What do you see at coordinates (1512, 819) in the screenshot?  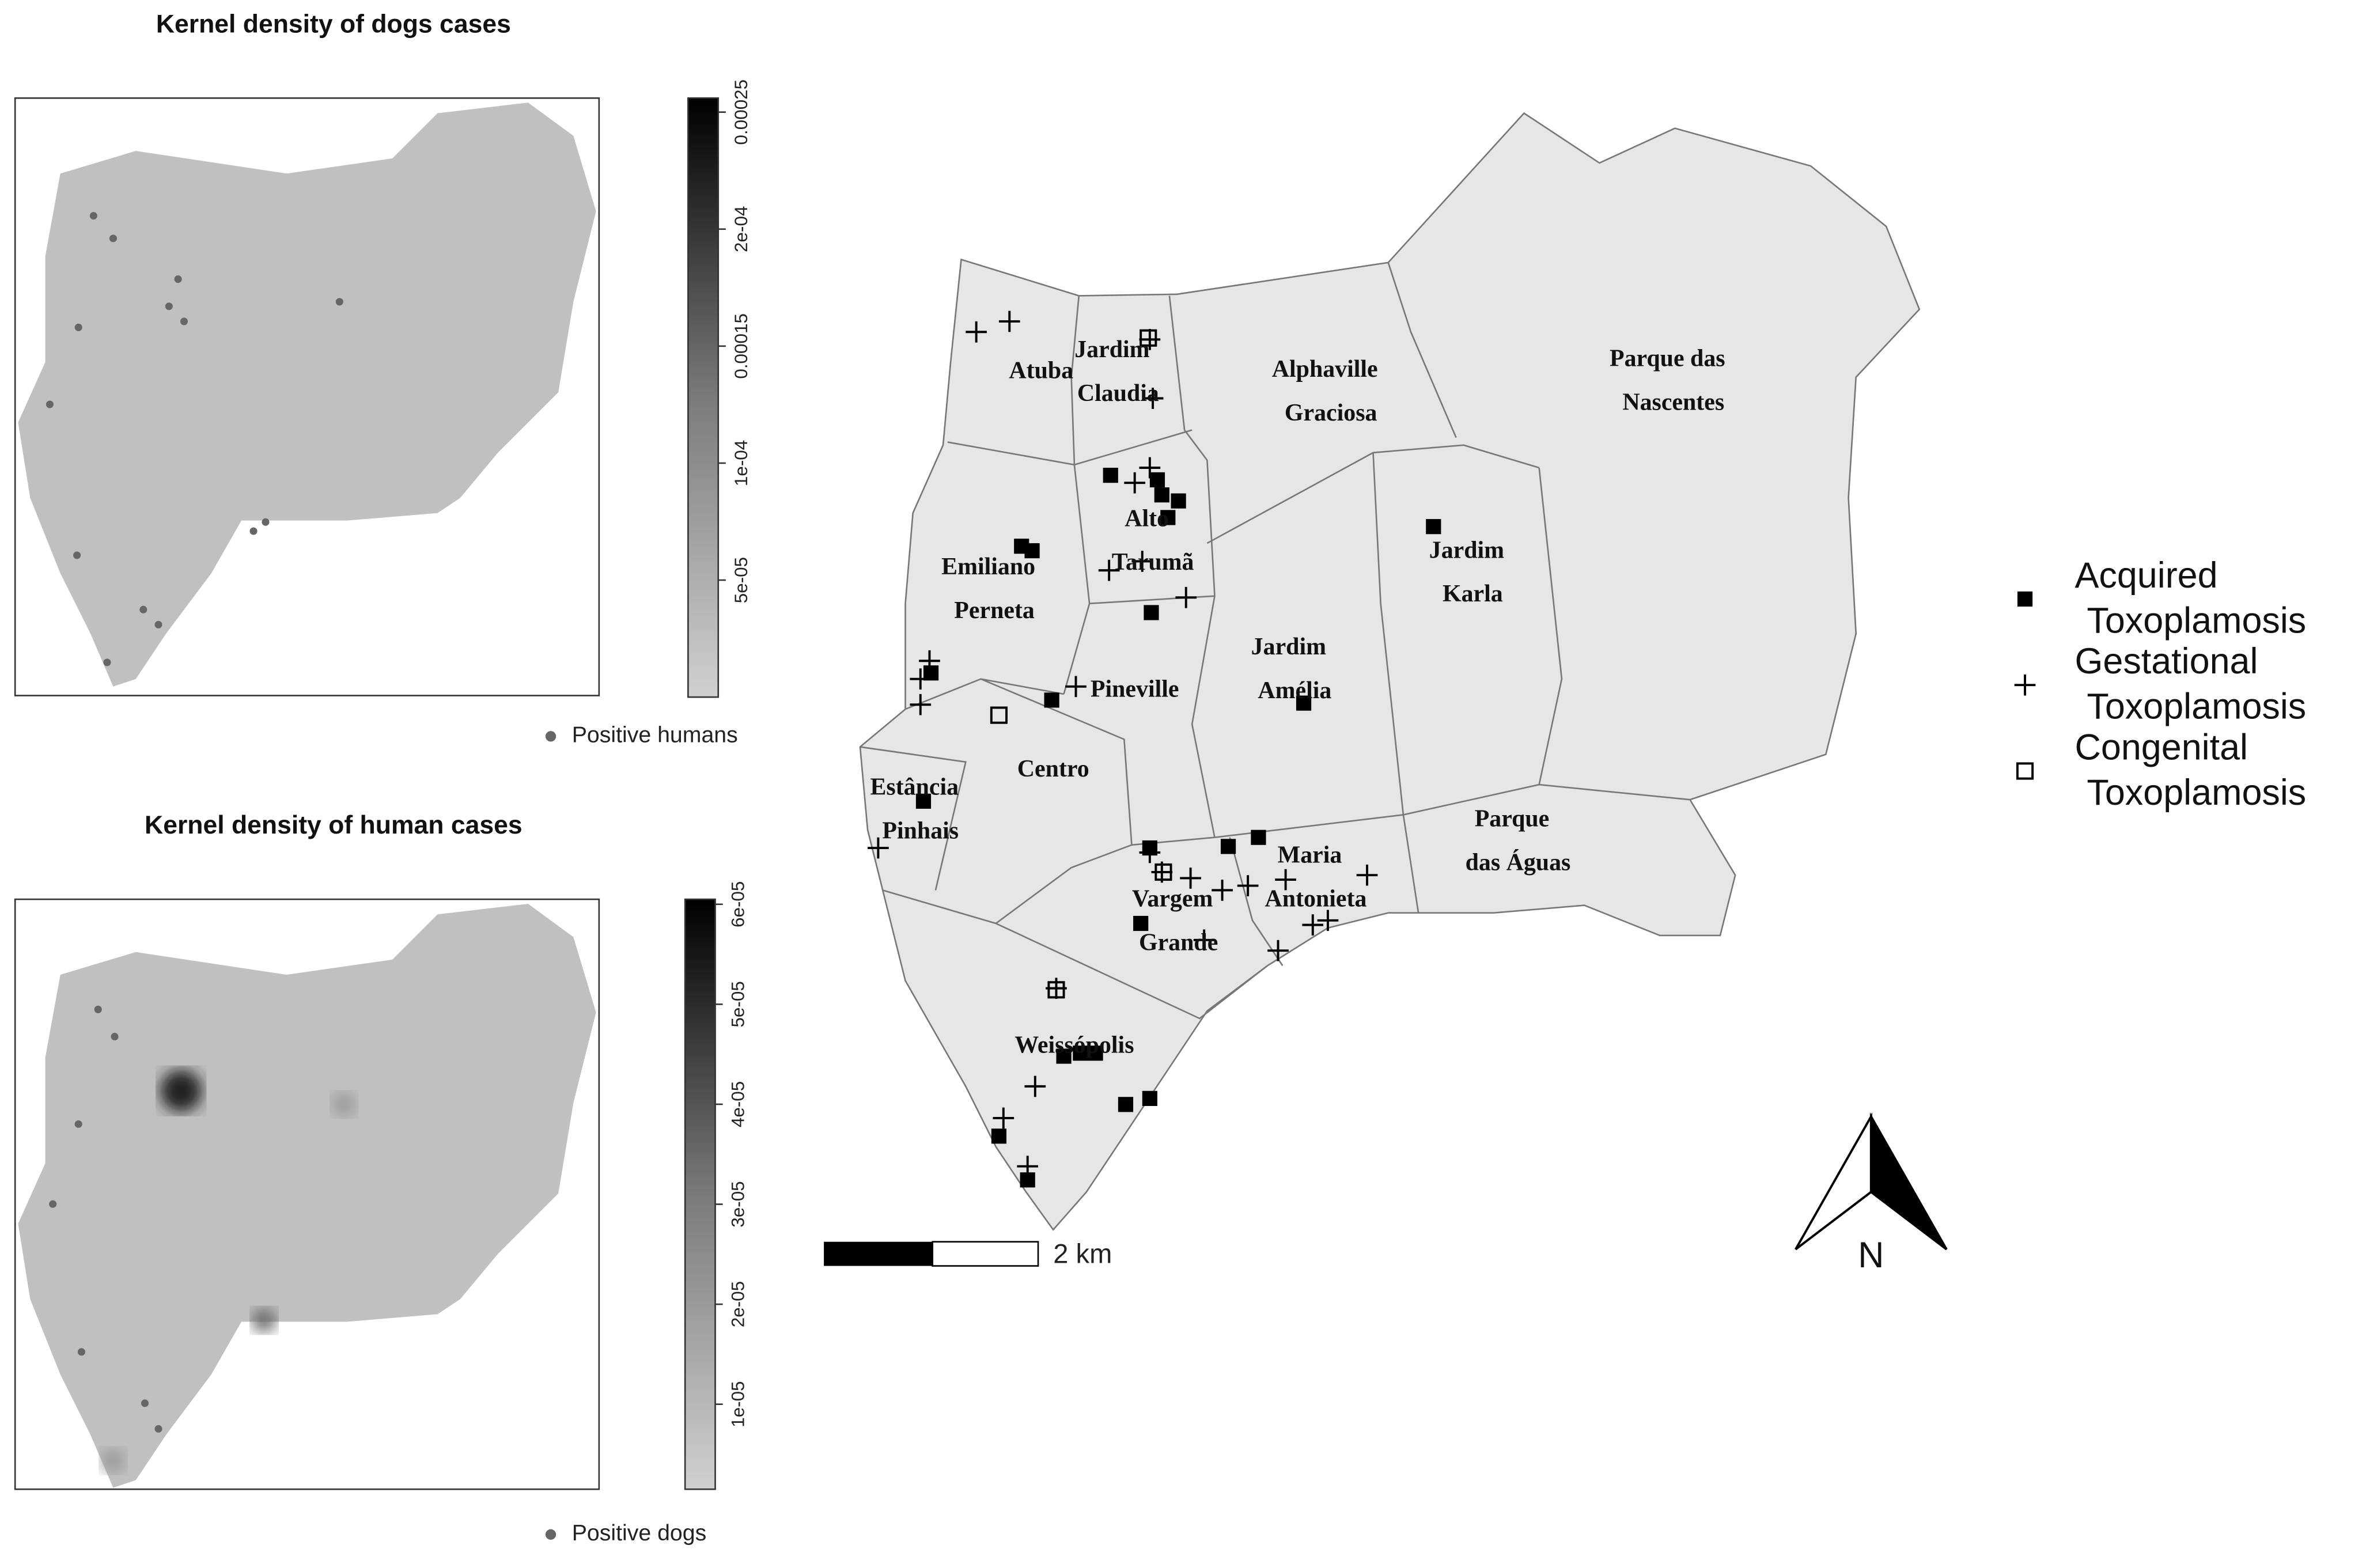 I see `neighborhood-label: Parque` at bounding box center [1512, 819].